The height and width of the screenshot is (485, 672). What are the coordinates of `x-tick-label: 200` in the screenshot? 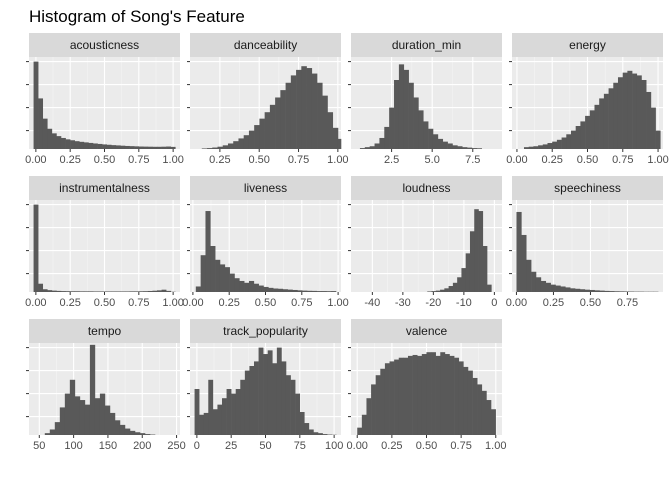 It's located at (142, 446).